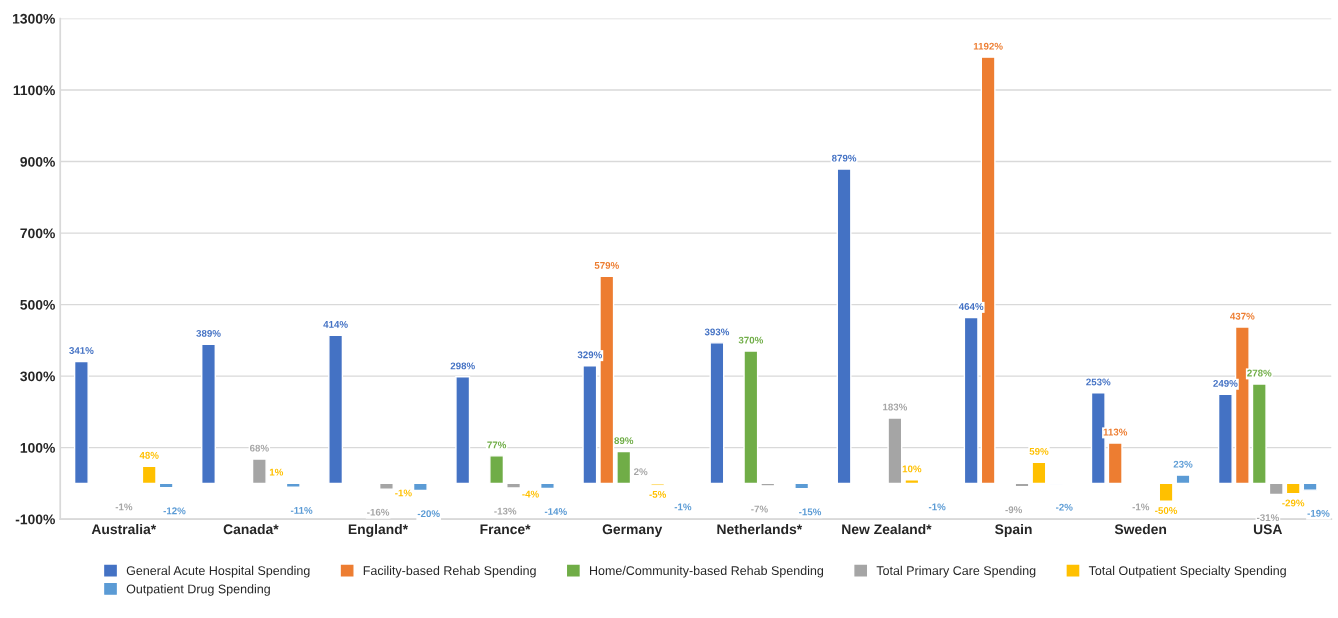 Image resolution: width=1338 pixels, height=618 pixels. What do you see at coordinates (1259, 373) in the screenshot?
I see `data-label: 278%` at bounding box center [1259, 373].